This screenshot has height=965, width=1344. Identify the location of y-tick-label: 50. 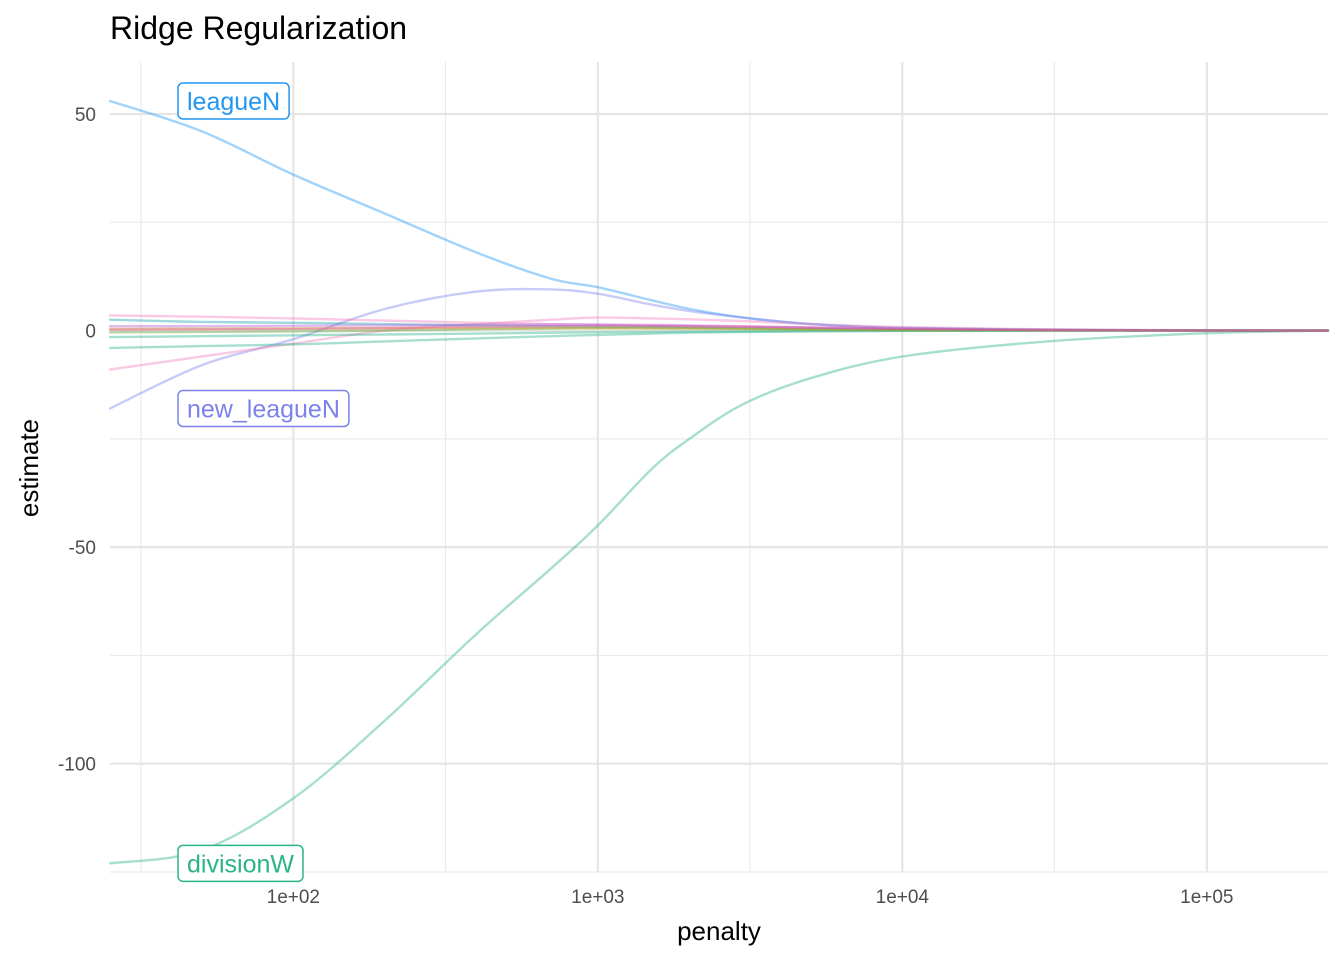
(85, 115).